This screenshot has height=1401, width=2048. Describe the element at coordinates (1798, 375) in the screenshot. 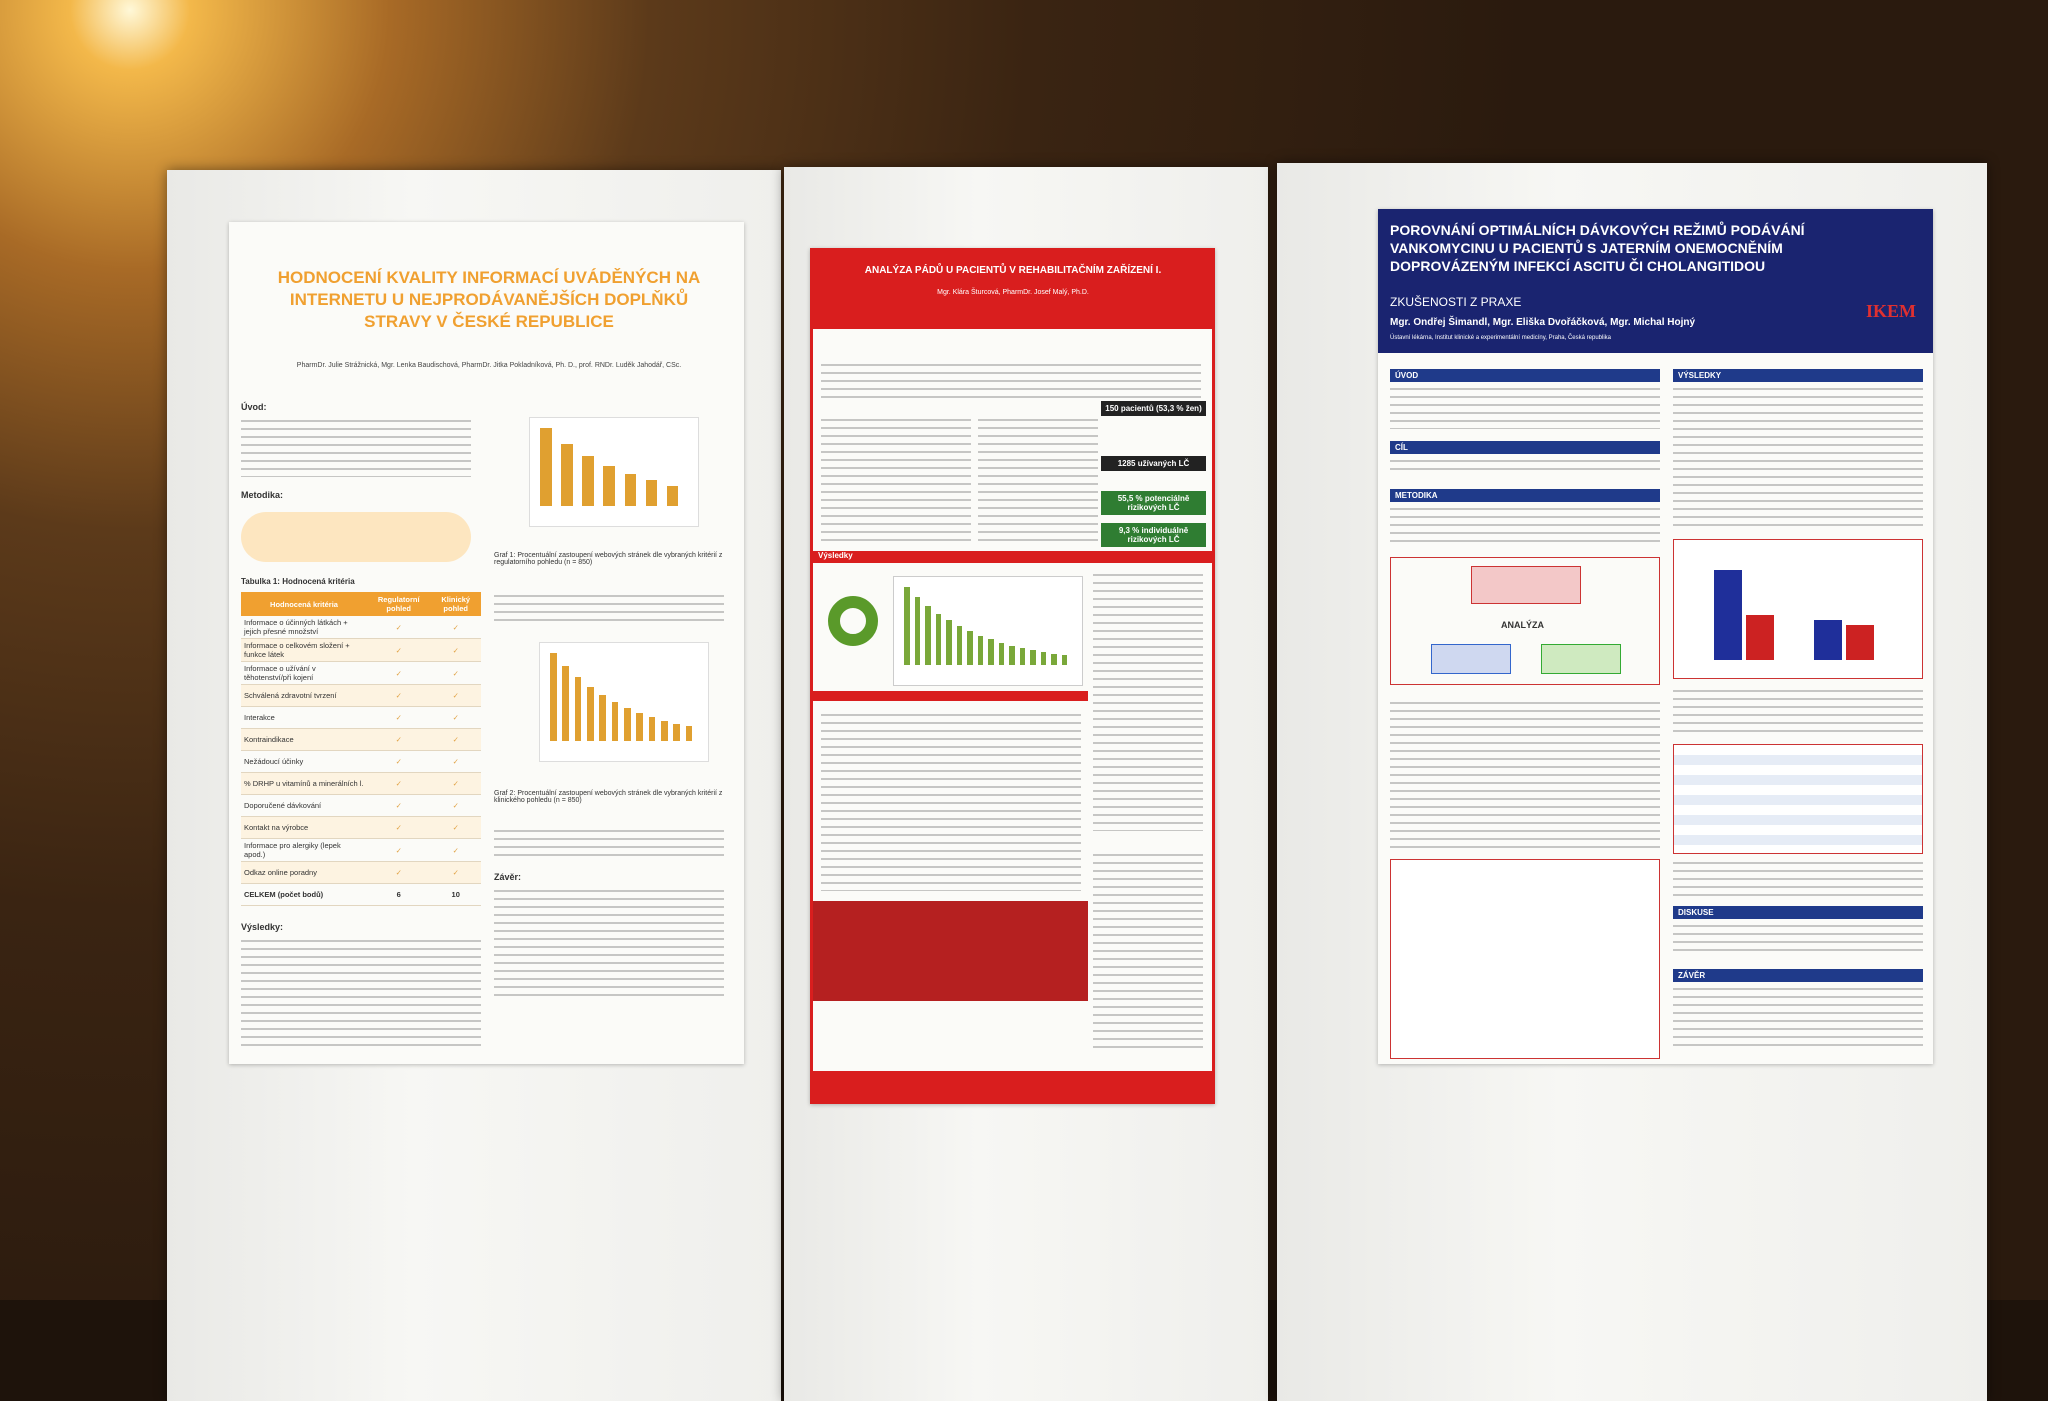

I see `section-bar: VÝSLEDKY` at that location.